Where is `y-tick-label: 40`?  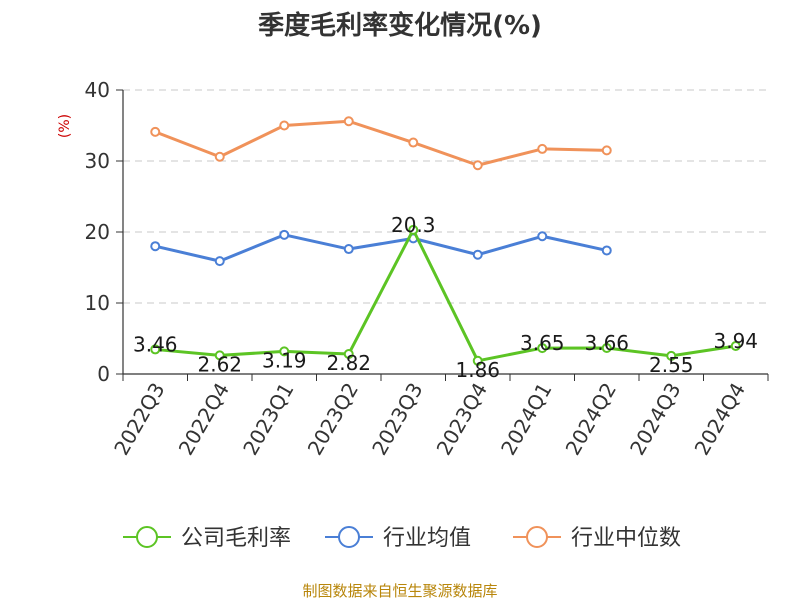 y-tick-label: 40 is located at coordinates (97, 90).